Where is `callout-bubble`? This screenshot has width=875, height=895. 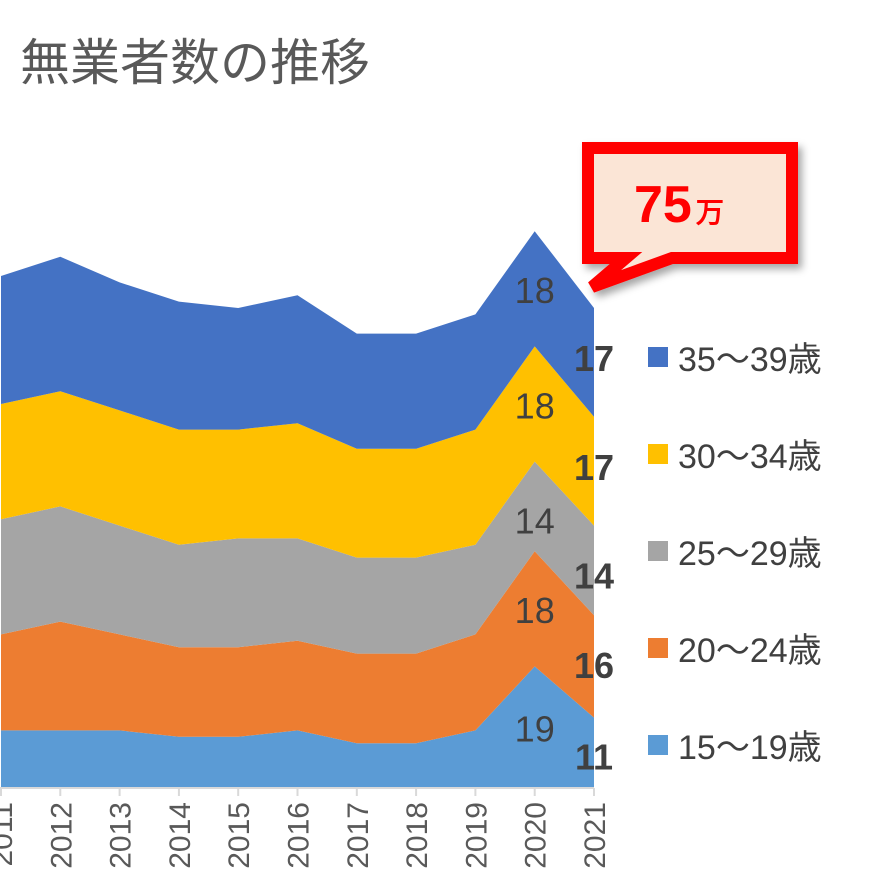
callout-bubble is located at coordinates (690, 217).